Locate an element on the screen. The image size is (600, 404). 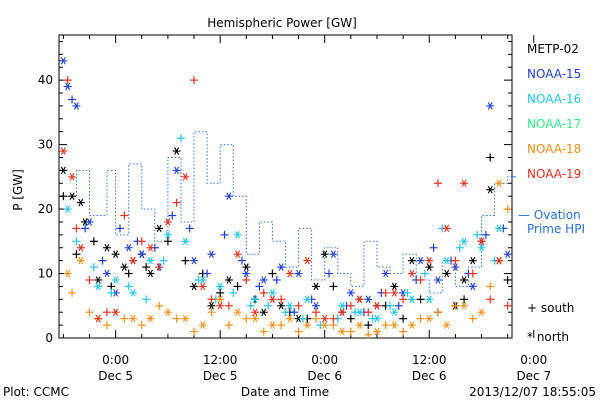
legend-entry: NOAA-18 is located at coordinates (554, 149).